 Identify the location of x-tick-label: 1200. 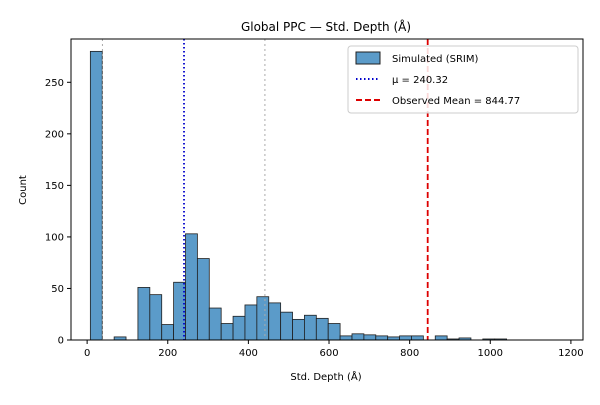
(570, 353).